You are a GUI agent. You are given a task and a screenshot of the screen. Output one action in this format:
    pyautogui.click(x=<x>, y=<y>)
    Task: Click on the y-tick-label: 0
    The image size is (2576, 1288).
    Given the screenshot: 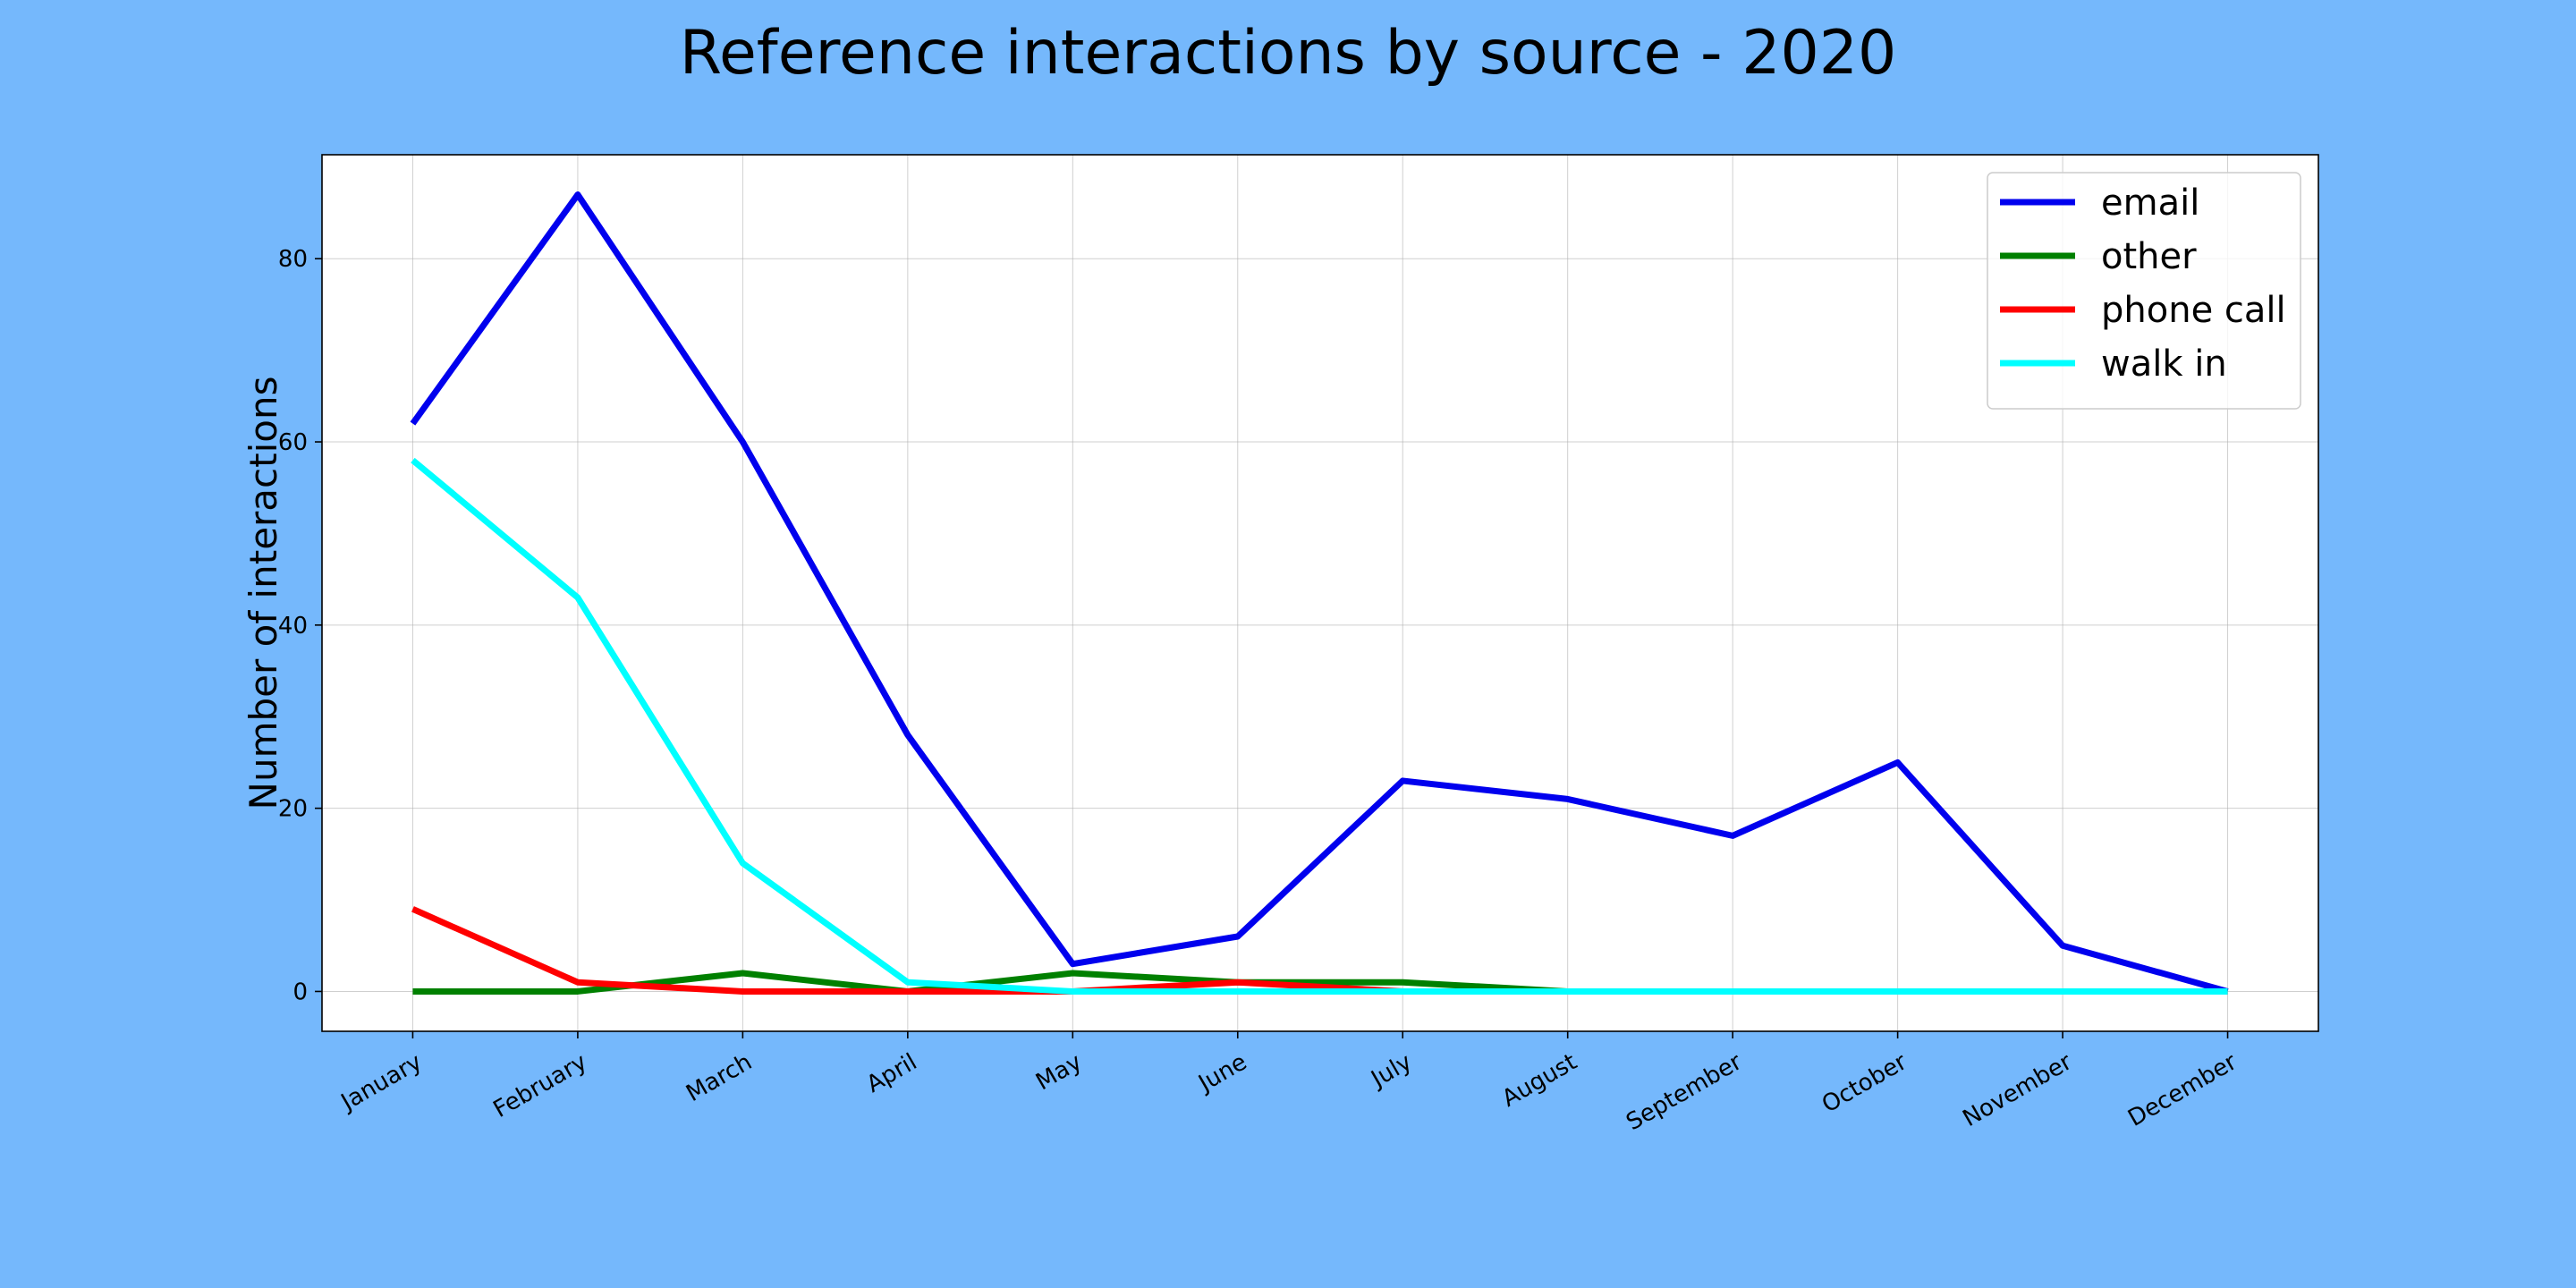 What is the action you would take?
    pyautogui.click(x=300, y=992)
    